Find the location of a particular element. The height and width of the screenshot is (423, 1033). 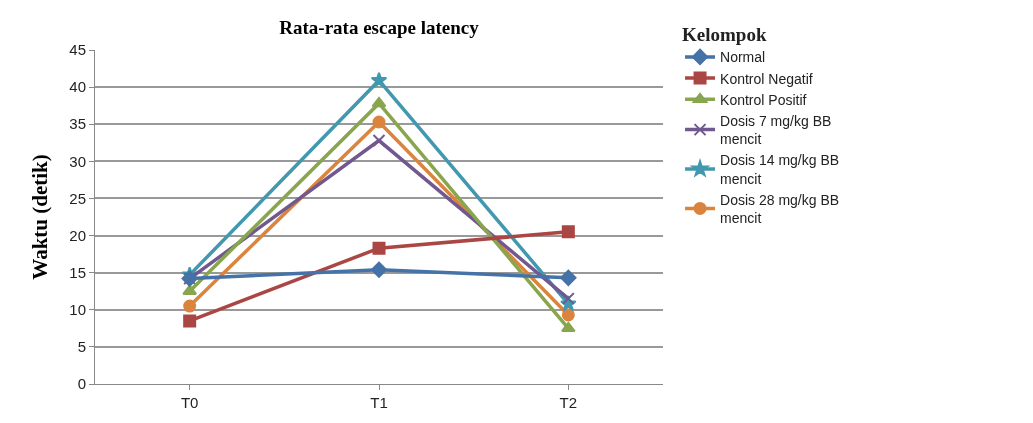

y-tick-label: 20 is located at coordinates (77, 235).